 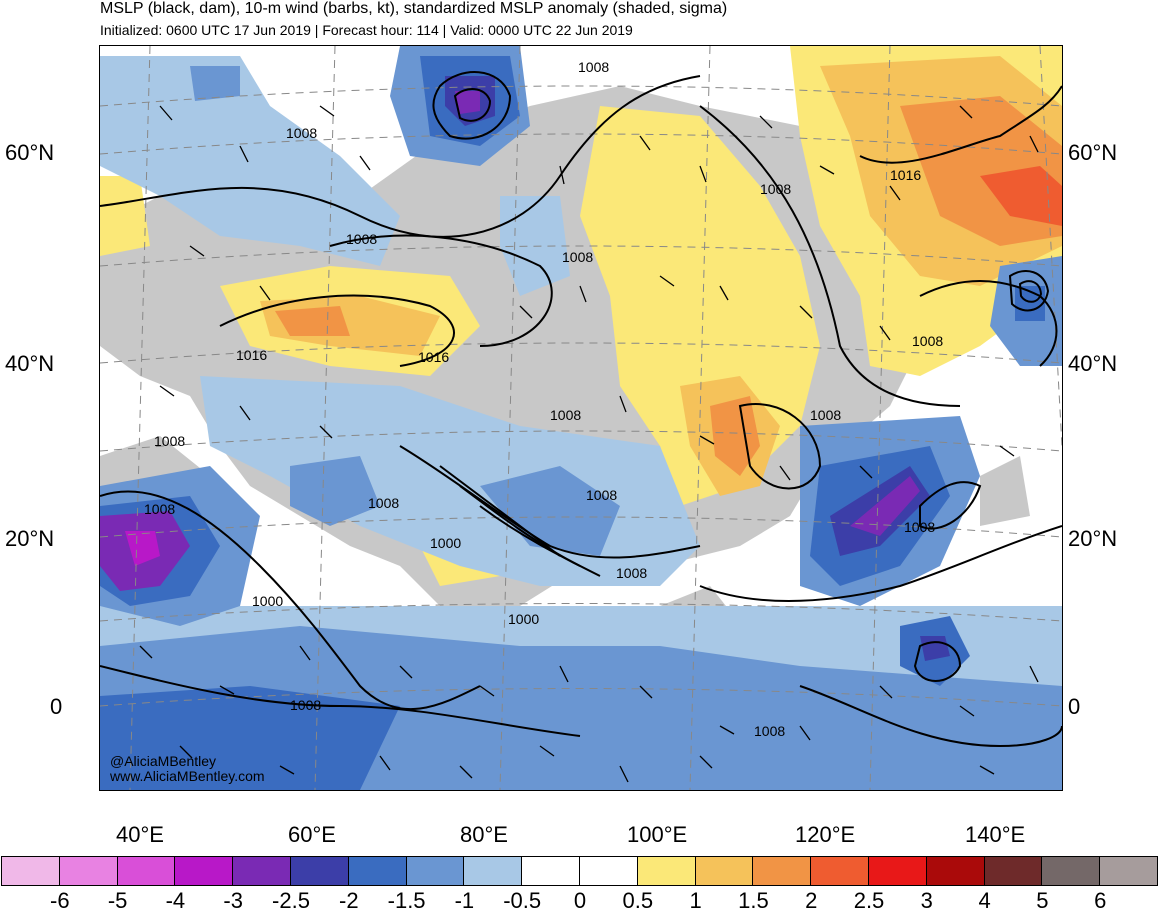 What do you see at coordinates (175, 900) in the screenshot?
I see `colorbar-tick-label: -4` at bounding box center [175, 900].